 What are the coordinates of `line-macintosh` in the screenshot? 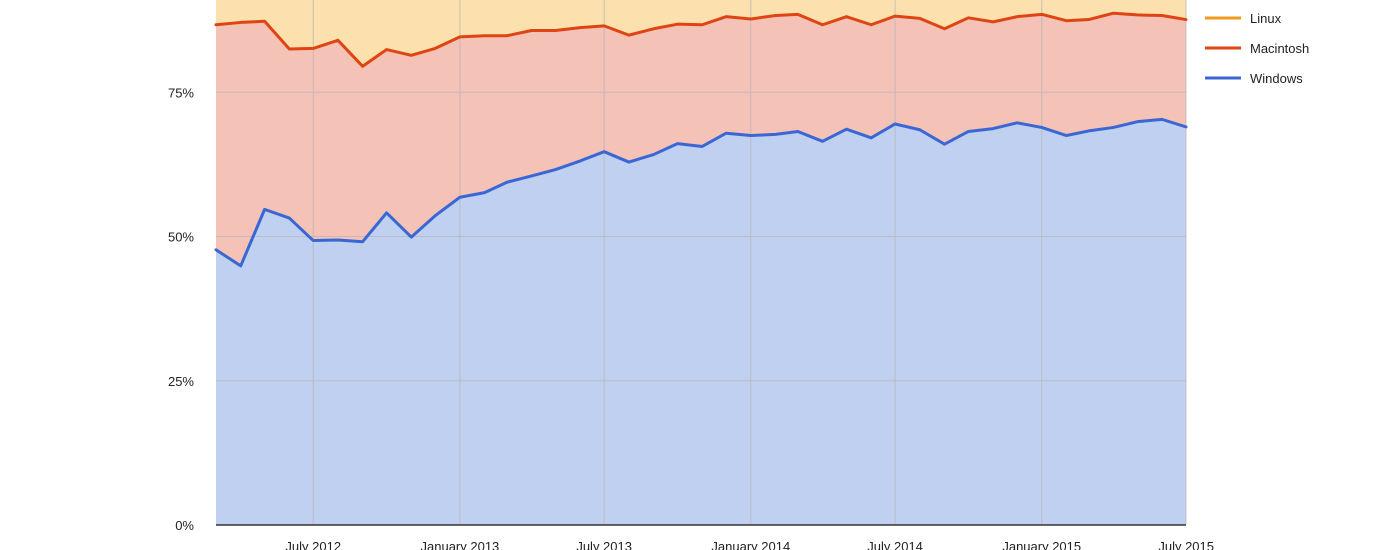 It's located at (701, 39).